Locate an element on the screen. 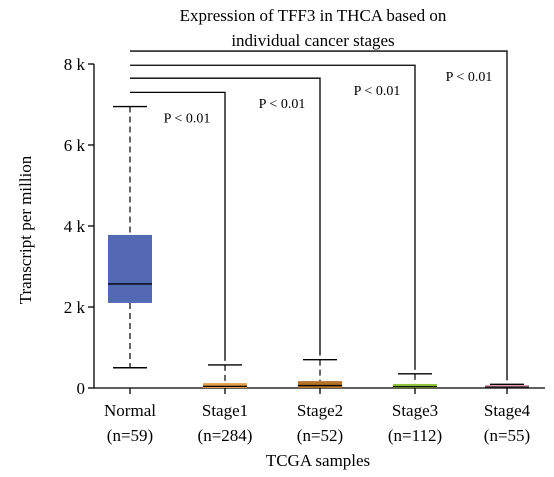  x-tick-label: Stage3 is located at coordinates (415, 410).